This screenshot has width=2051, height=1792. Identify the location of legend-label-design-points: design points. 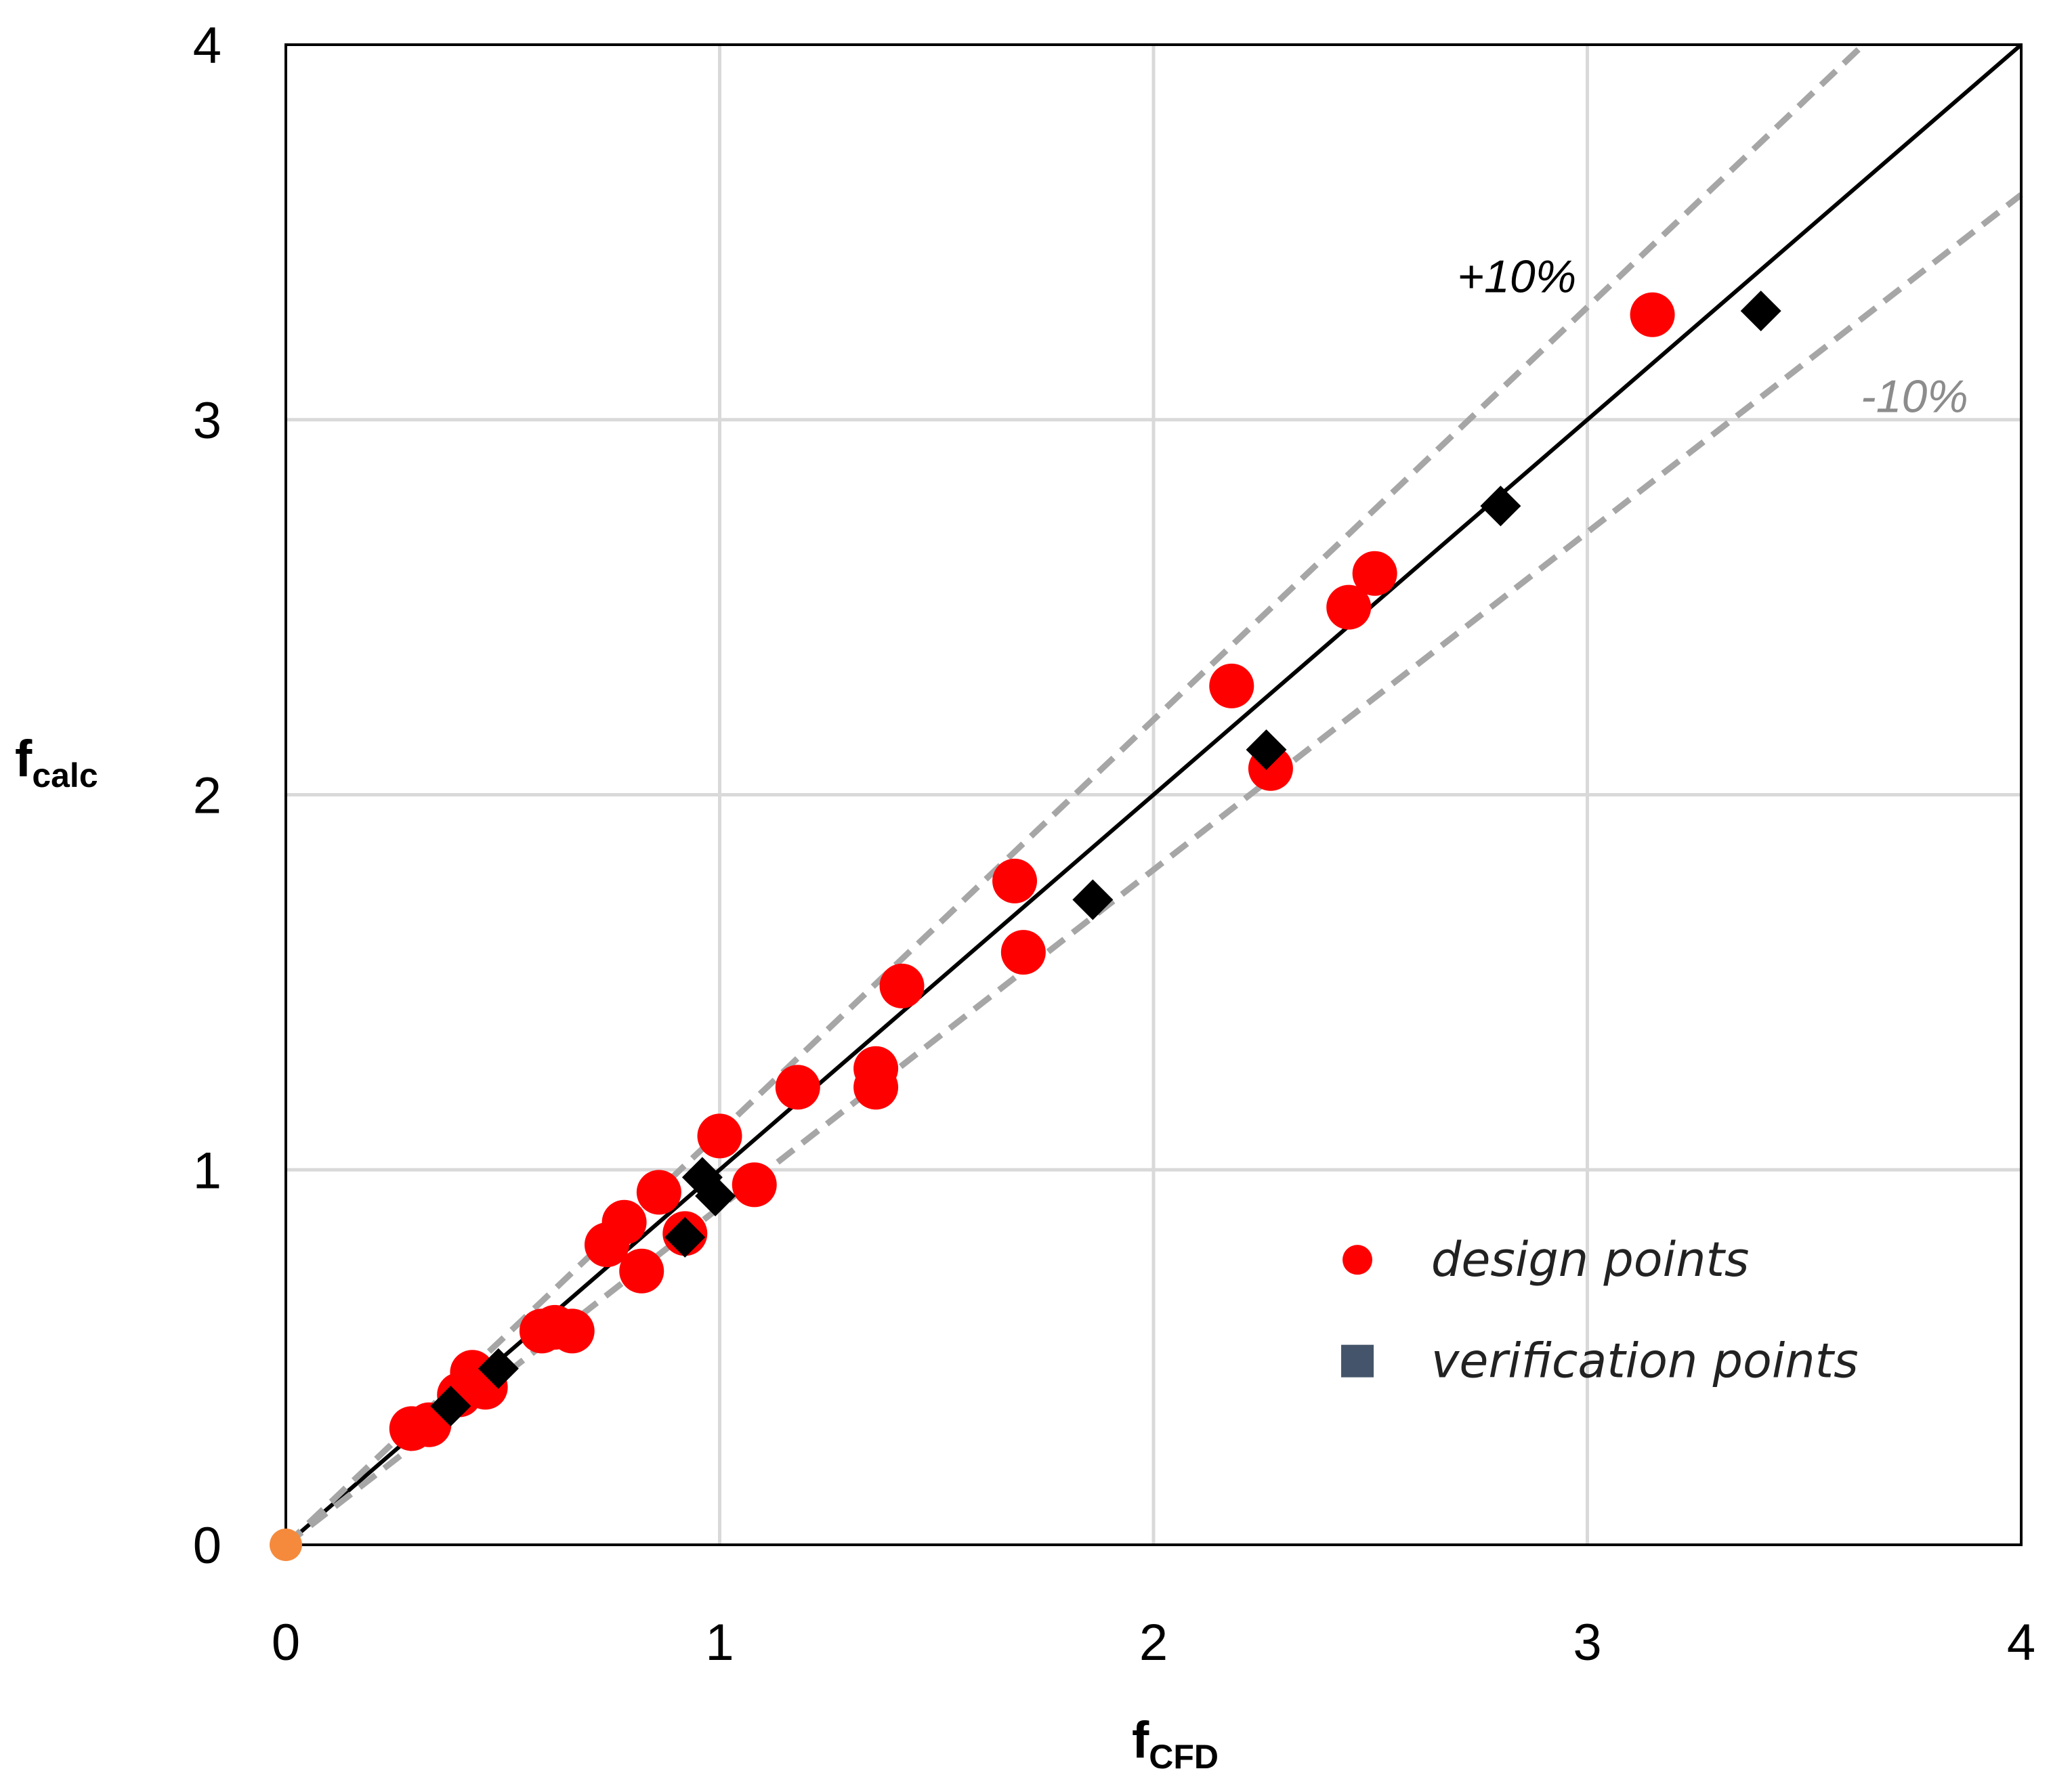
(1590, 1259).